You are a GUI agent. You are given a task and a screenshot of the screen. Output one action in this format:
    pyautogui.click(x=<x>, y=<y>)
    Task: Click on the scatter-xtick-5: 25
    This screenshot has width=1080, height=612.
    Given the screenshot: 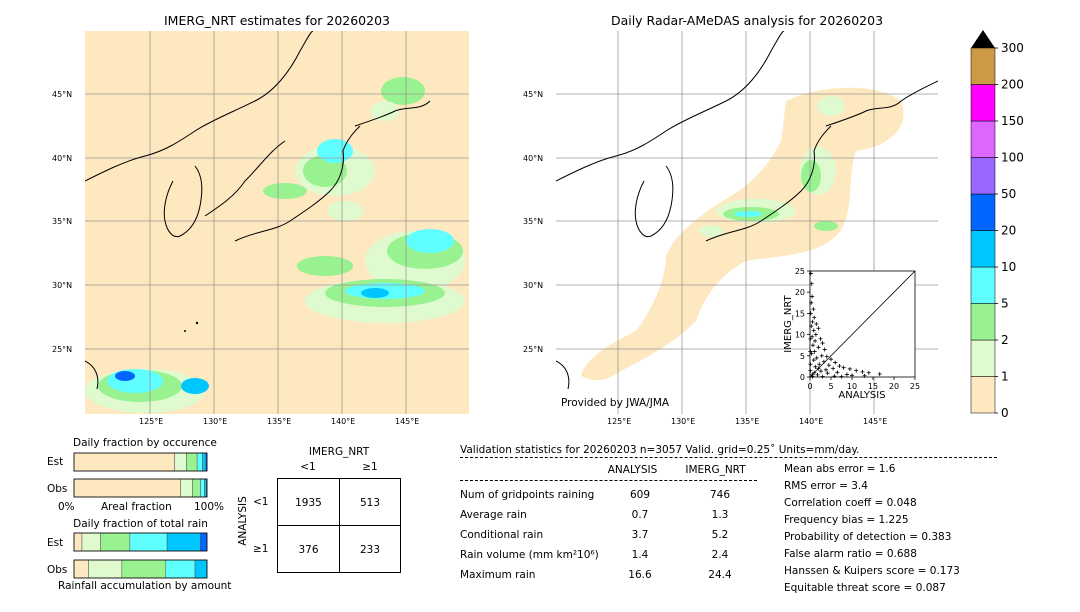 What is the action you would take?
    pyautogui.click(x=915, y=386)
    